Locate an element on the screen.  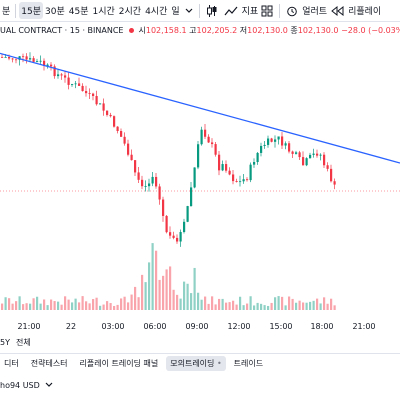
replay-button: 리플레이 is located at coordinates (365, 12).